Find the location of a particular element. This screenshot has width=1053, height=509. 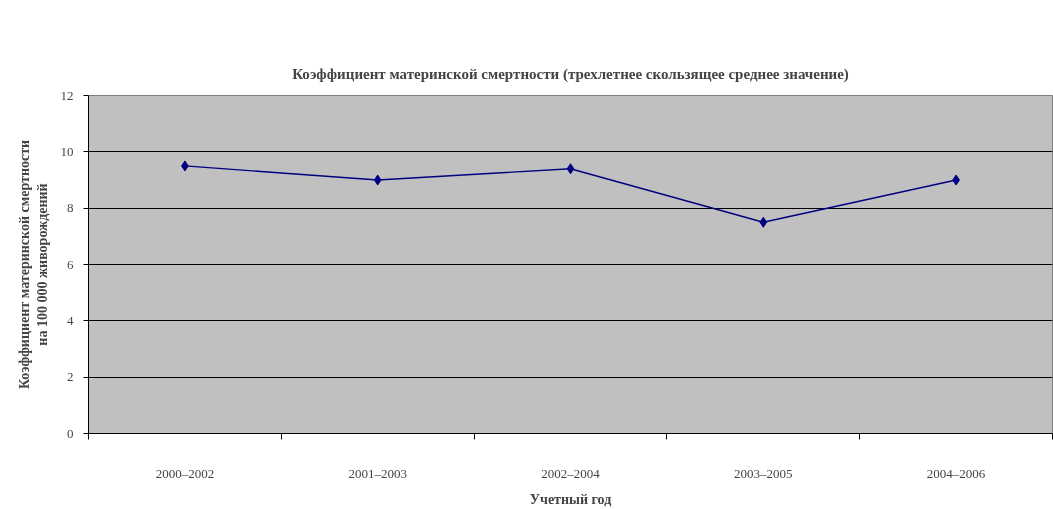

y-tick-label: 12 is located at coordinates (67, 95).